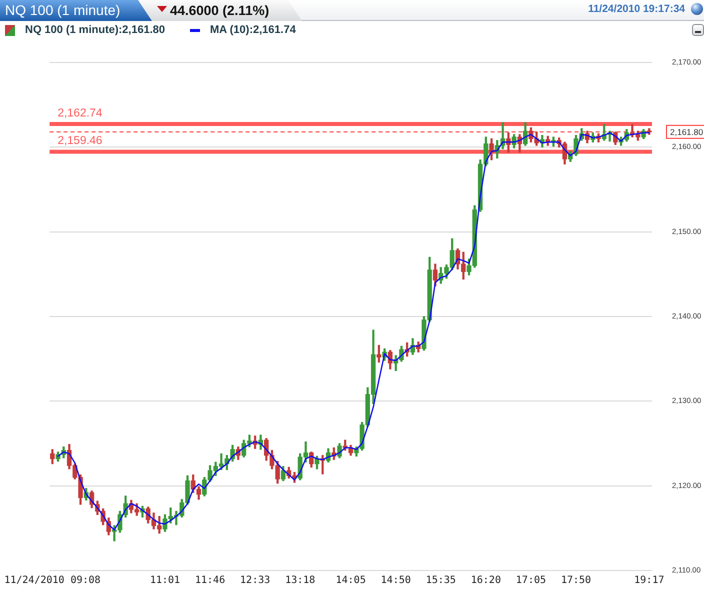 This screenshot has width=704, height=595. I want to click on ref-line-label: 2,159.46, so click(80, 141).